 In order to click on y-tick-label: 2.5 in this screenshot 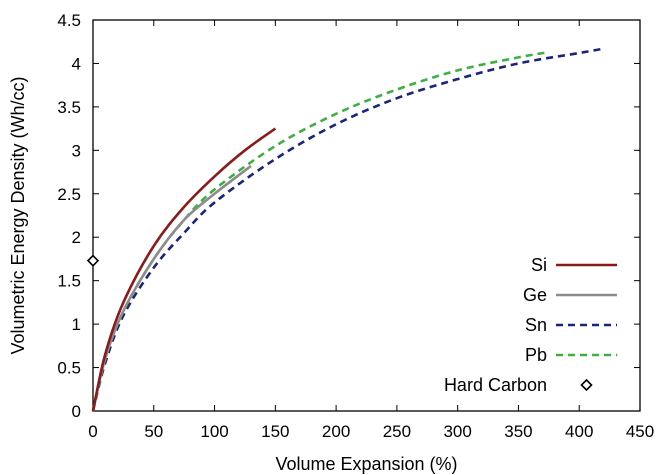, I will do `click(69, 194)`.